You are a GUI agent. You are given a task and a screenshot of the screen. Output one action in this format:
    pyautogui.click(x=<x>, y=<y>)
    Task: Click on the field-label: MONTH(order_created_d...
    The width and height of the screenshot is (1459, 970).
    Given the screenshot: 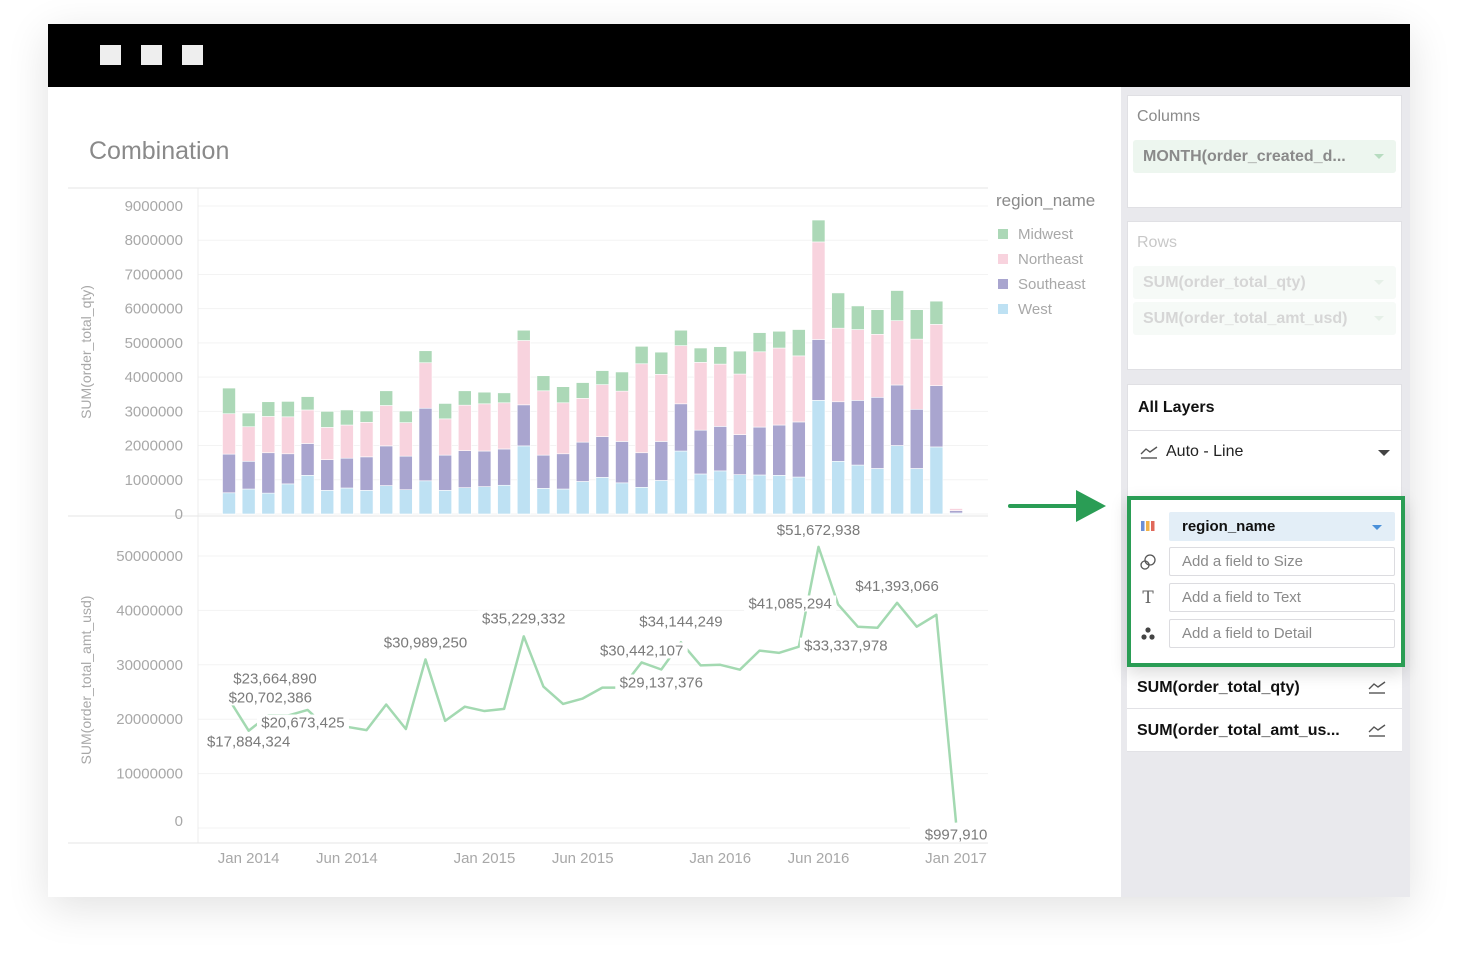 What is the action you would take?
    pyautogui.click(x=1244, y=156)
    